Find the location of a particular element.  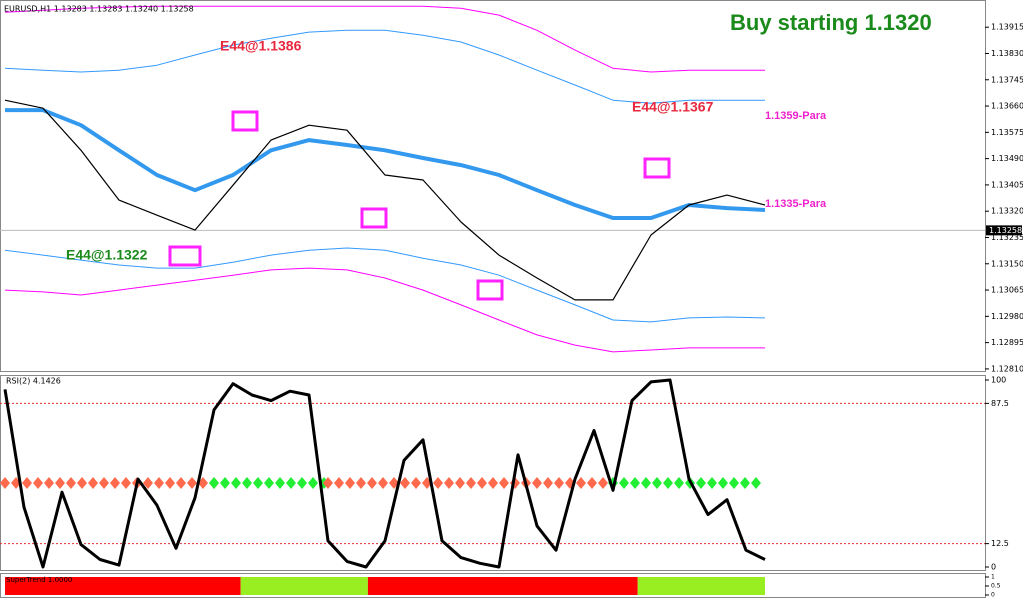

y-tick-label: 87.5 is located at coordinates (1000, 403).